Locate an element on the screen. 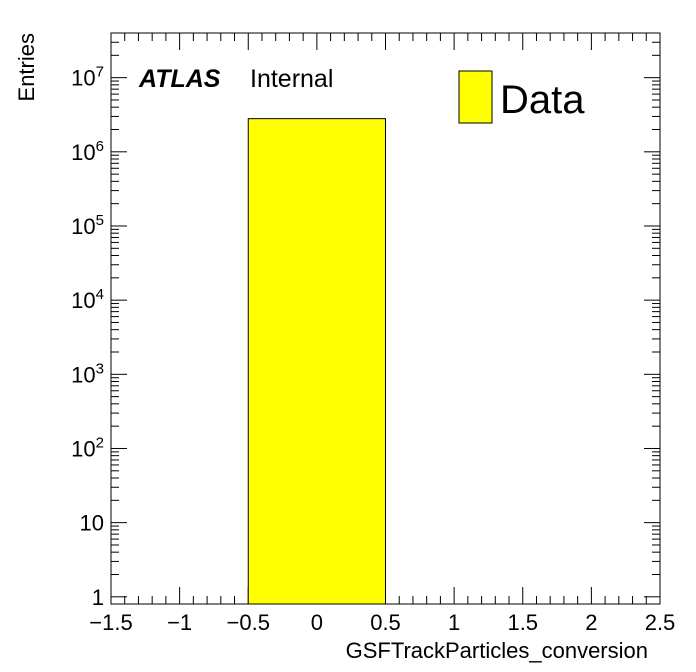 This screenshot has height=672, width=696. x-tick-label: −1.5 is located at coordinates (110, 622).